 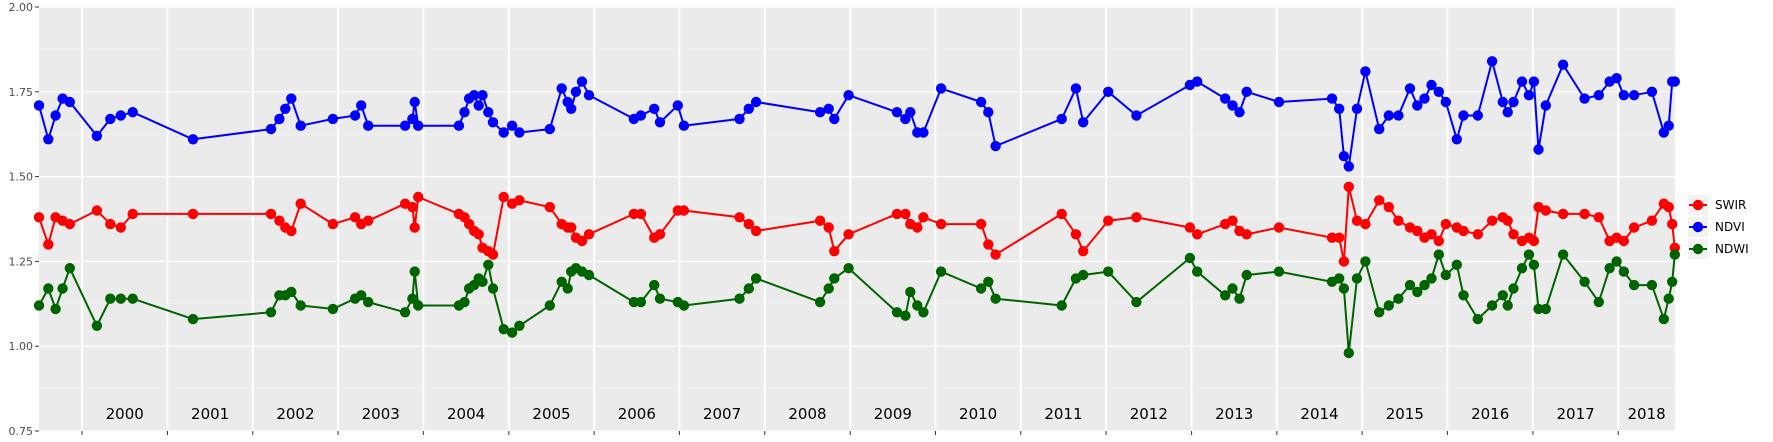 What do you see at coordinates (722, 414) in the screenshot?
I see `year-label: 2007` at bounding box center [722, 414].